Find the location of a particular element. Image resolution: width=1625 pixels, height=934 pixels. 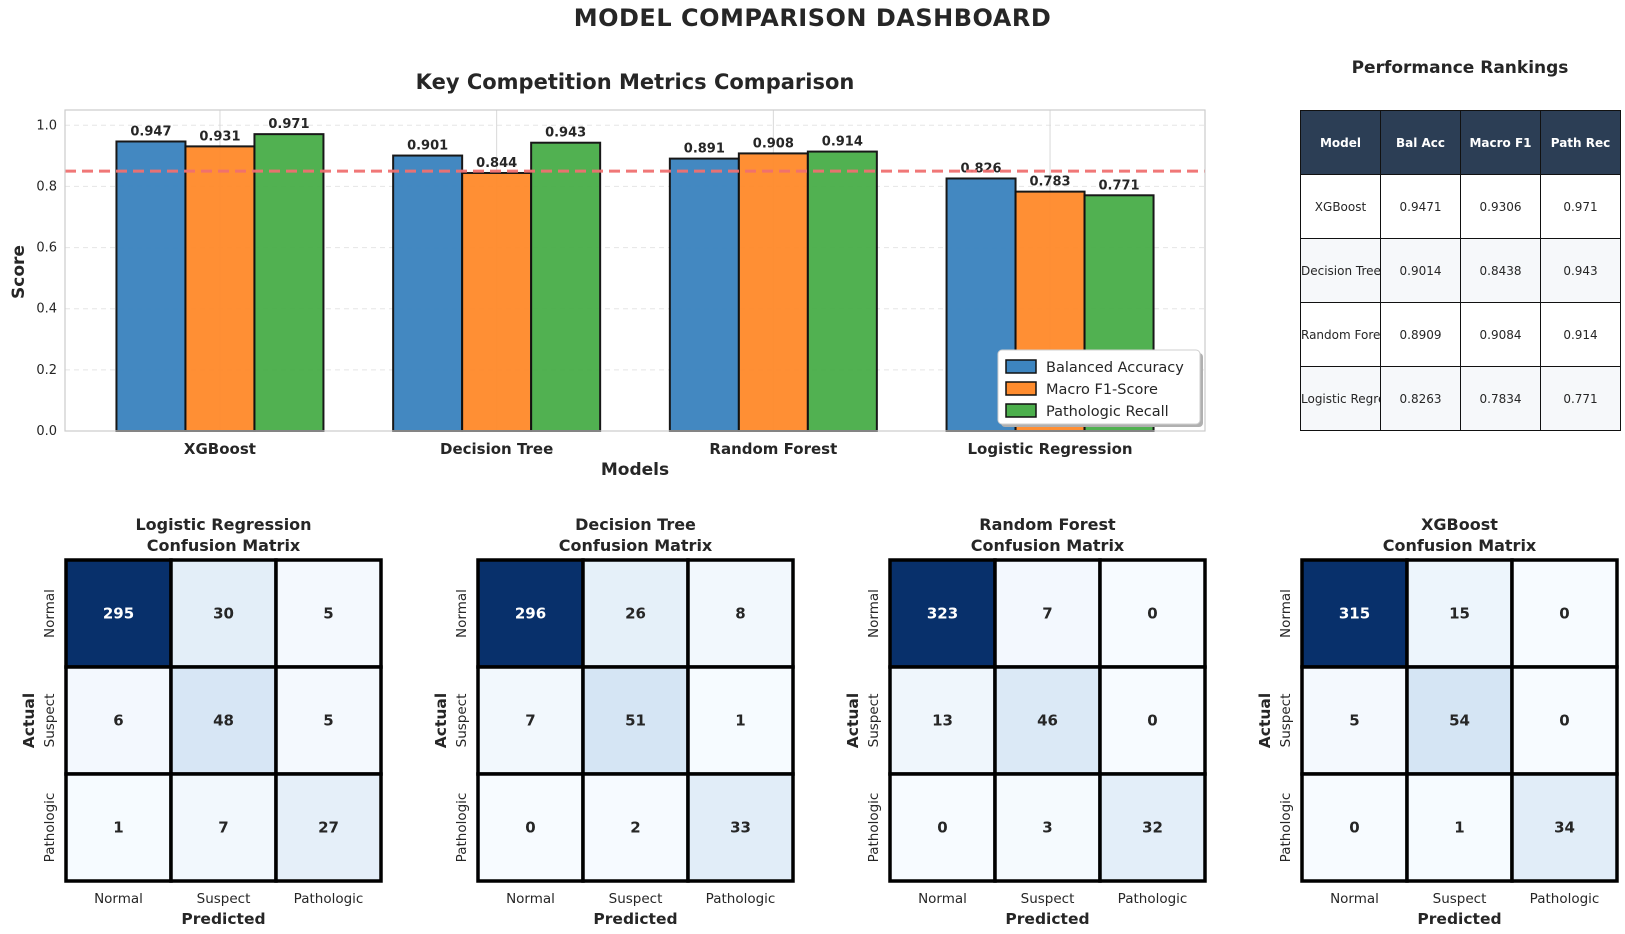

legend-label: Pathologic Recall is located at coordinates (1107, 412).